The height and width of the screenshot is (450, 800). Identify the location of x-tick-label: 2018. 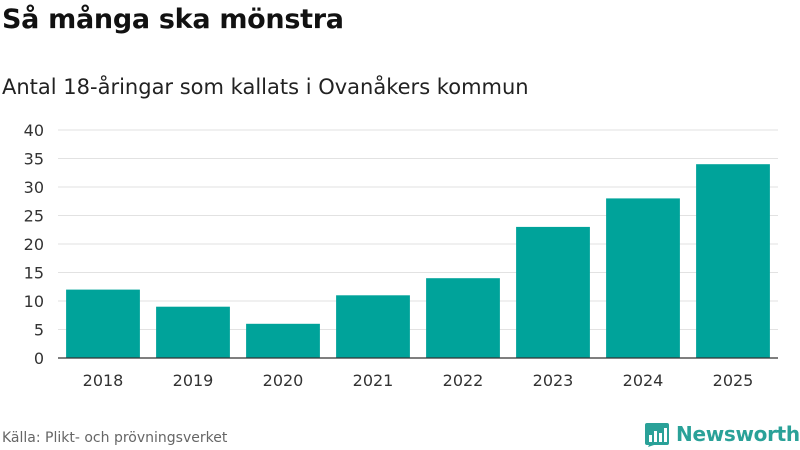
(103, 380).